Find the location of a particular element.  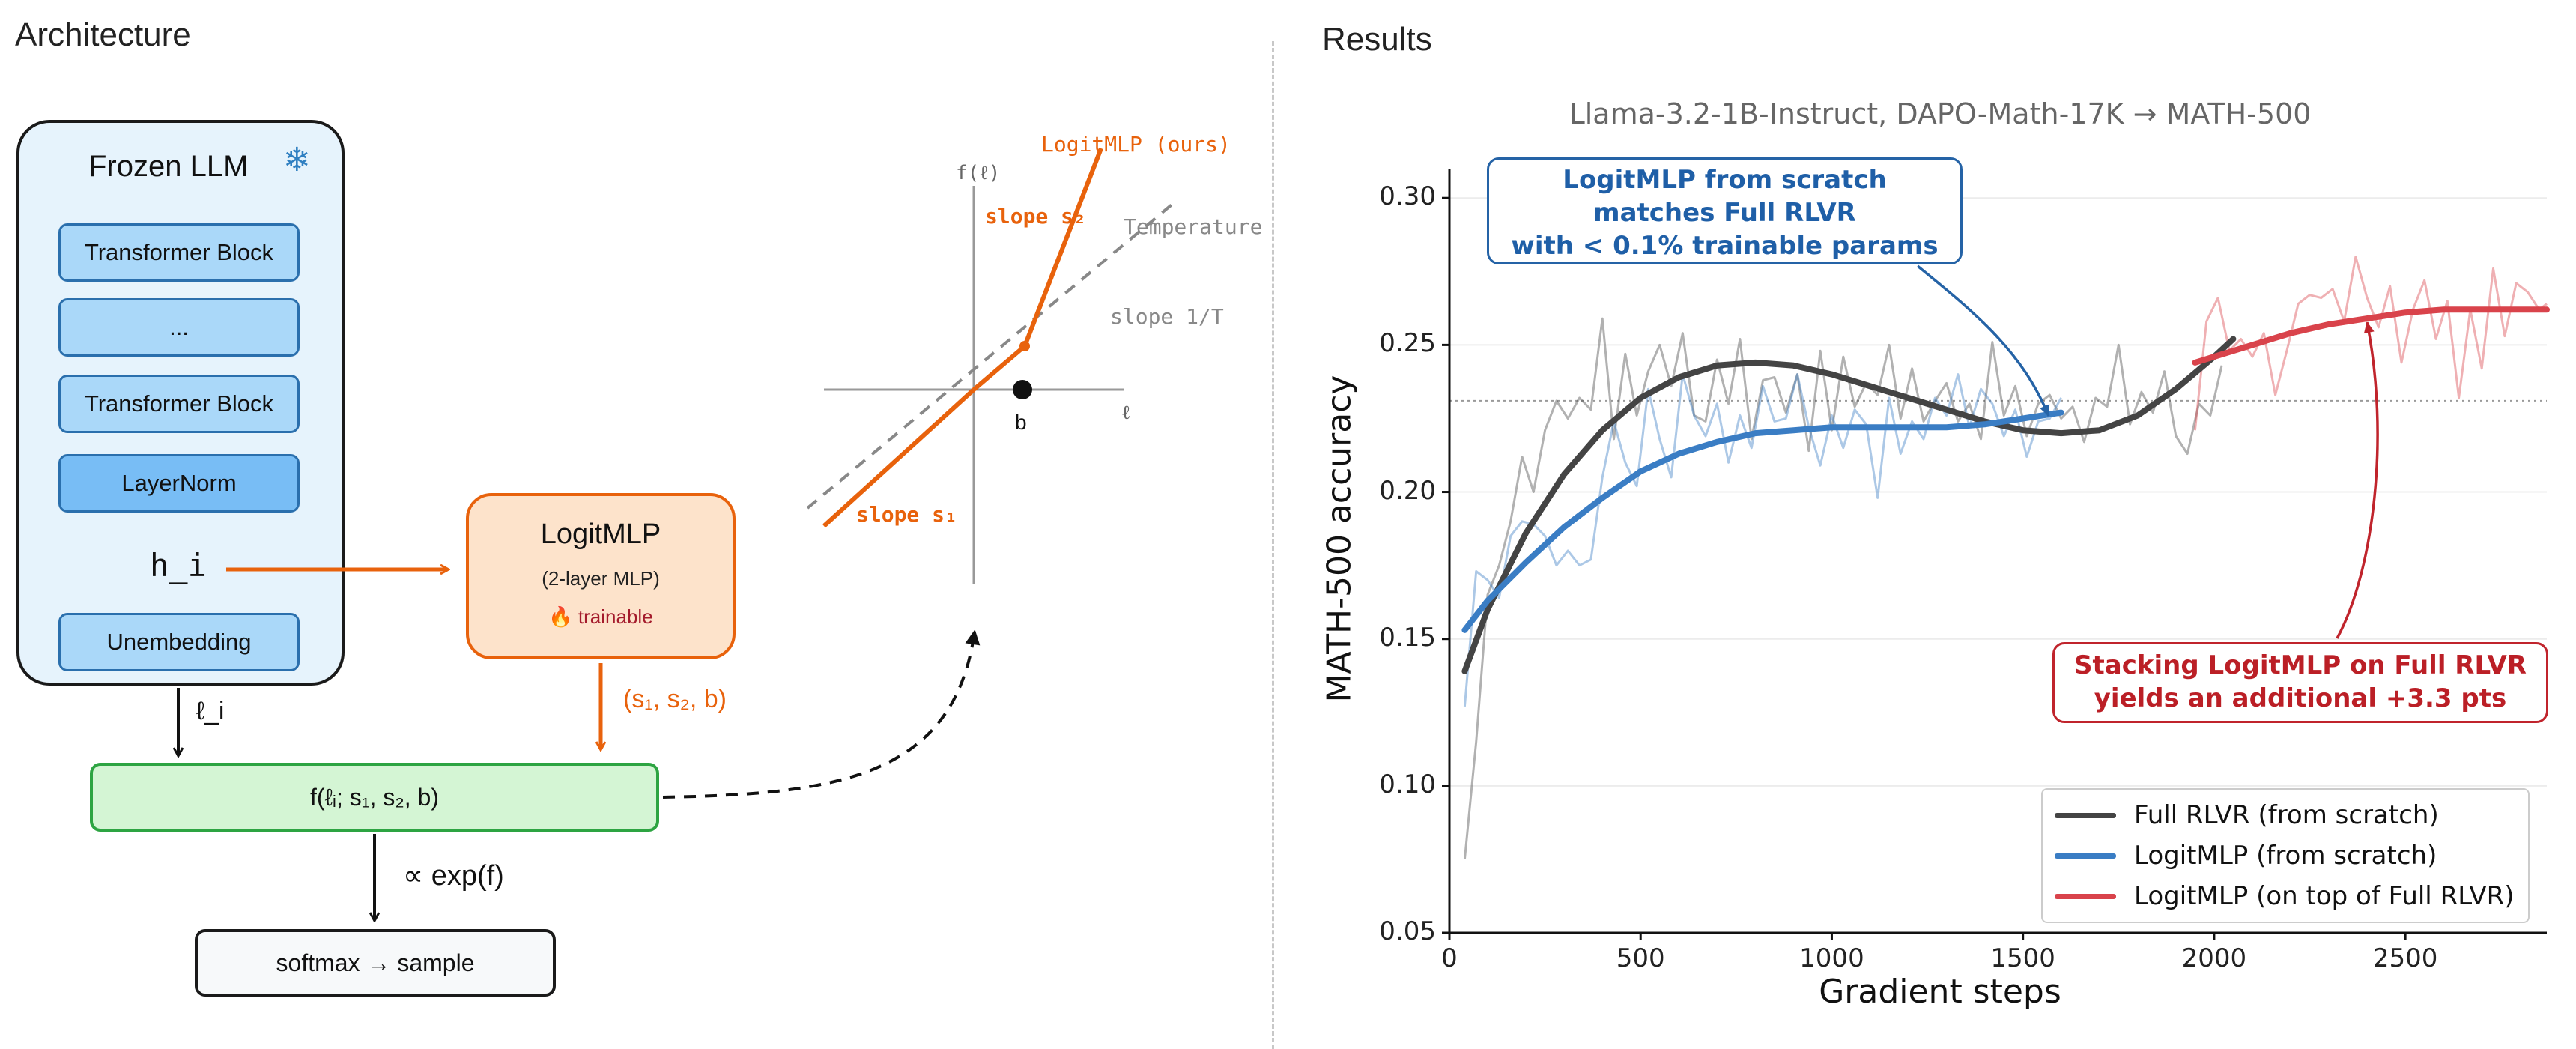

legend-swatch-full-rlvr is located at coordinates (2085, 815).